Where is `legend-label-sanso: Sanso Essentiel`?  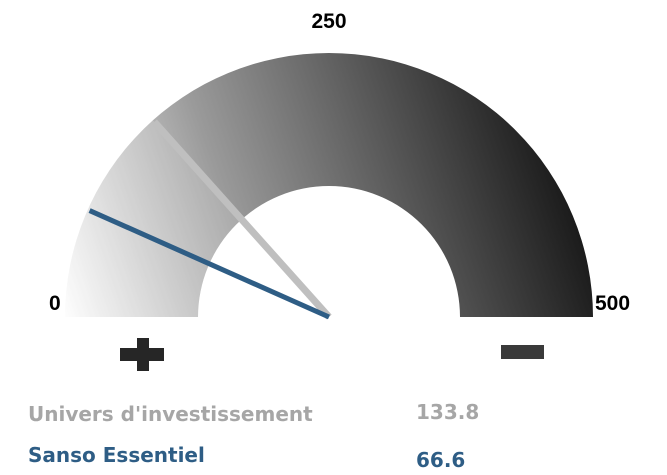
legend-label-sanso: Sanso Essentiel is located at coordinates (116, 455).